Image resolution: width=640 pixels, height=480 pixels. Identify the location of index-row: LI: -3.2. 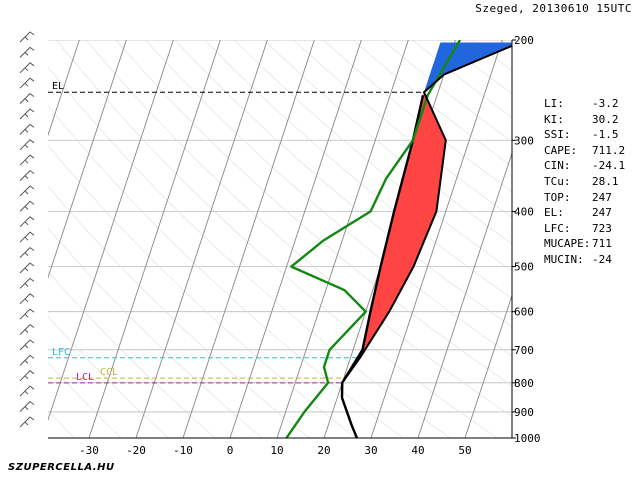
(584, 104).